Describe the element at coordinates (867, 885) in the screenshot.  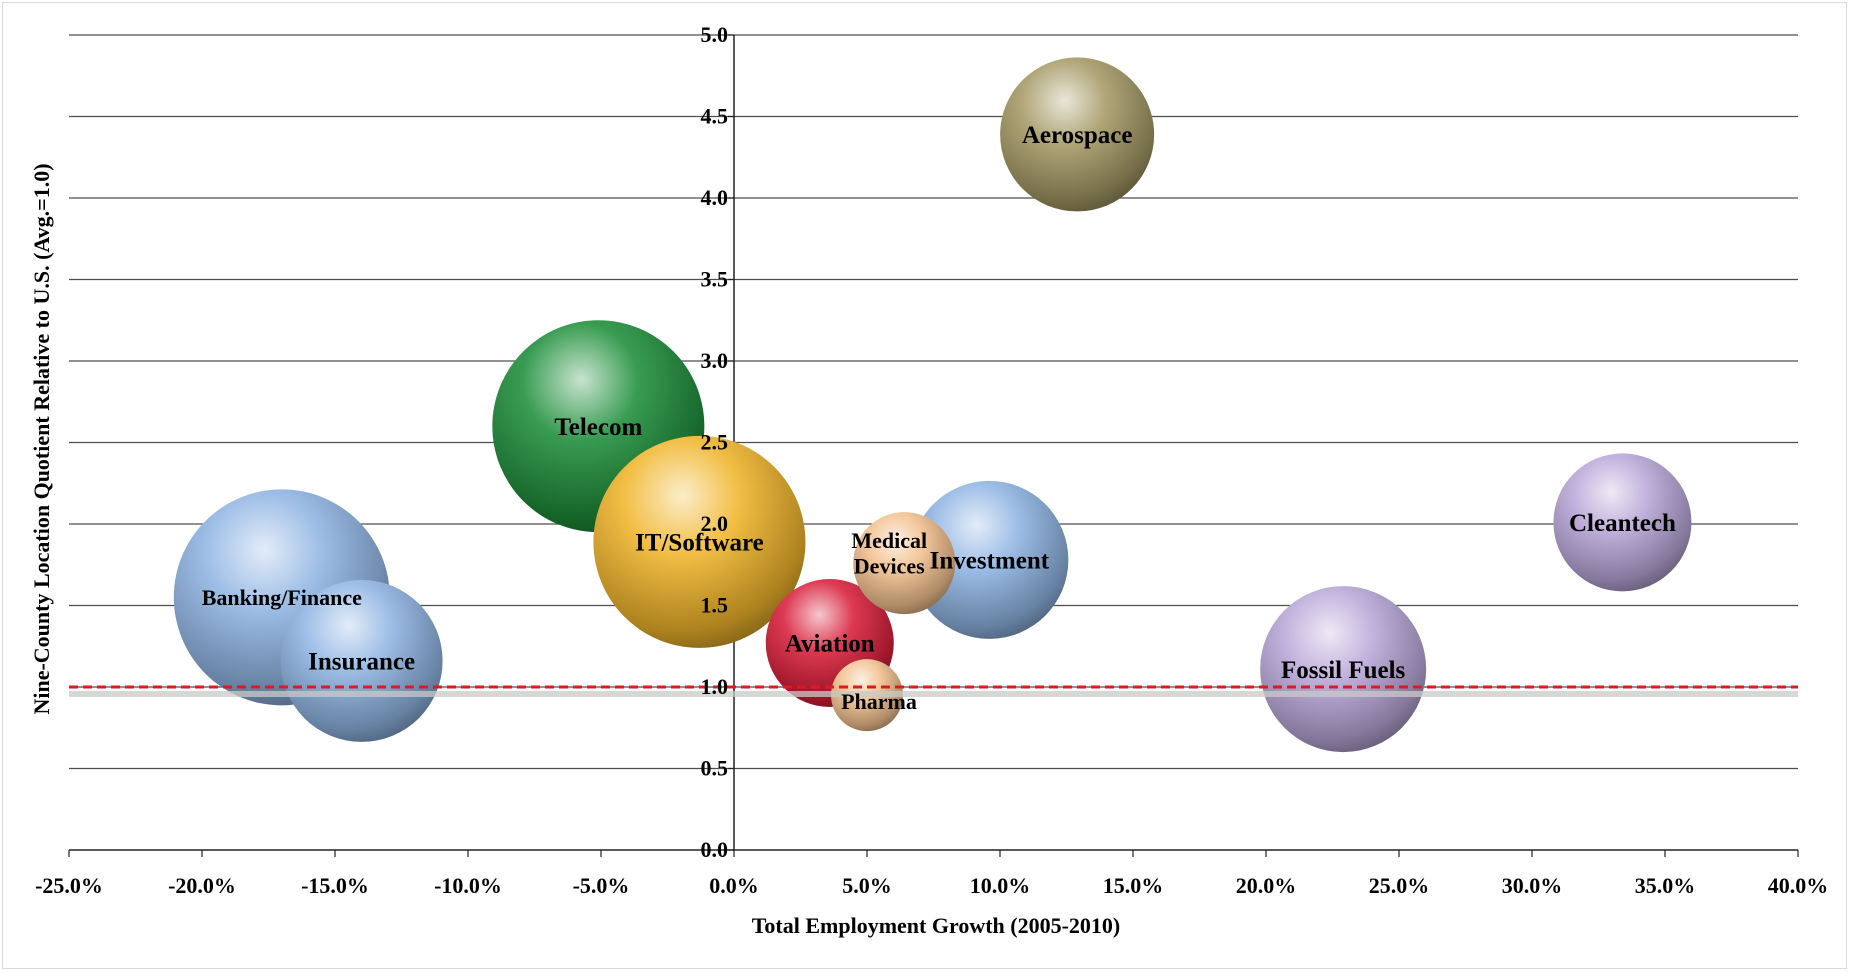
I see `x-tick-label-5-0: 5.0%` at that location.